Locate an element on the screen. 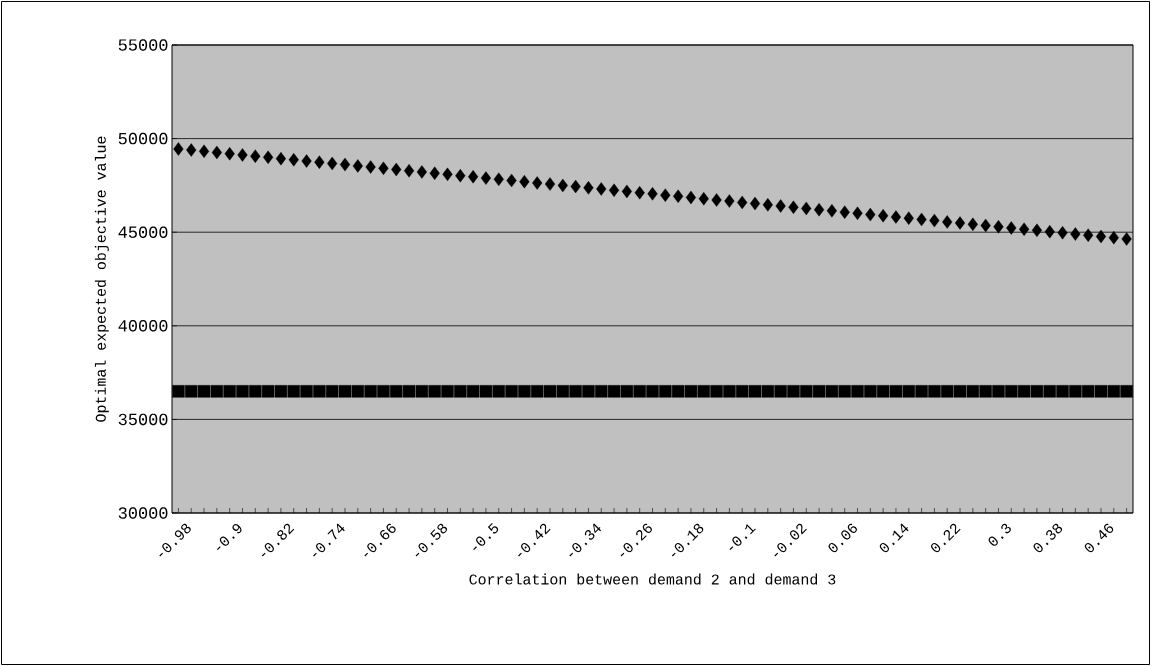 Image resolution: width=1151 pixels, height=666 pixels. y-tick-label: 40000 is located at coordinates (143, 326).